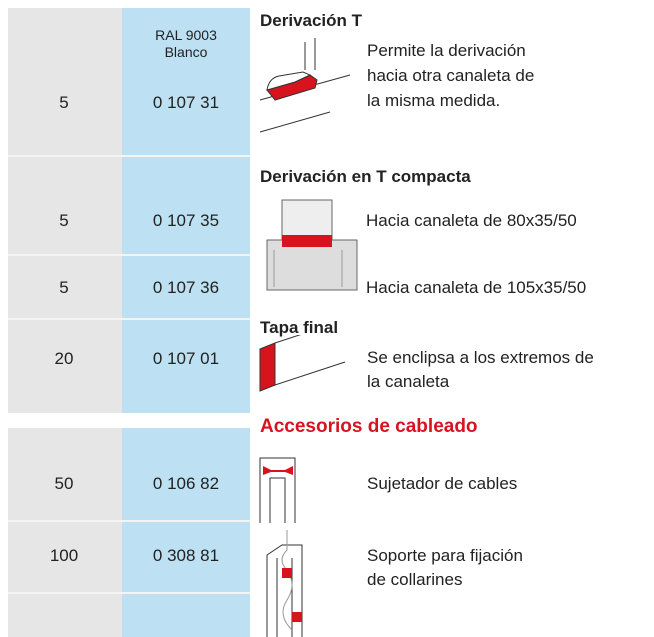  I want to click on code: 0 107 36, so click(186, 287).